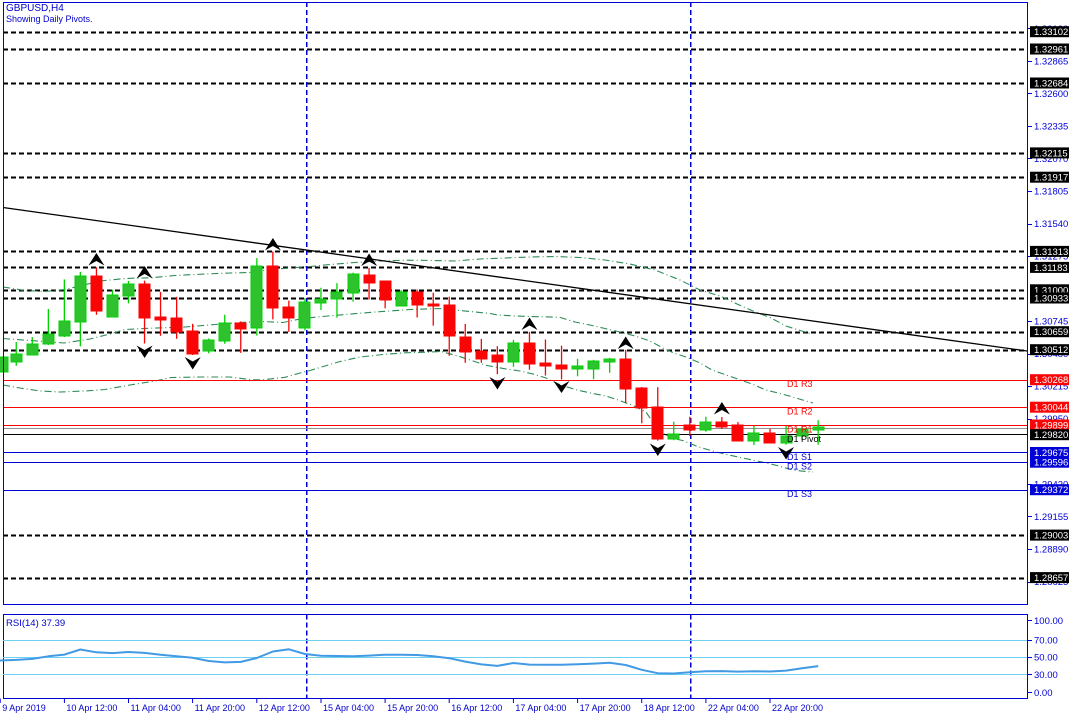  I want to click on svg-text: D1 R2, so click(800, 412).